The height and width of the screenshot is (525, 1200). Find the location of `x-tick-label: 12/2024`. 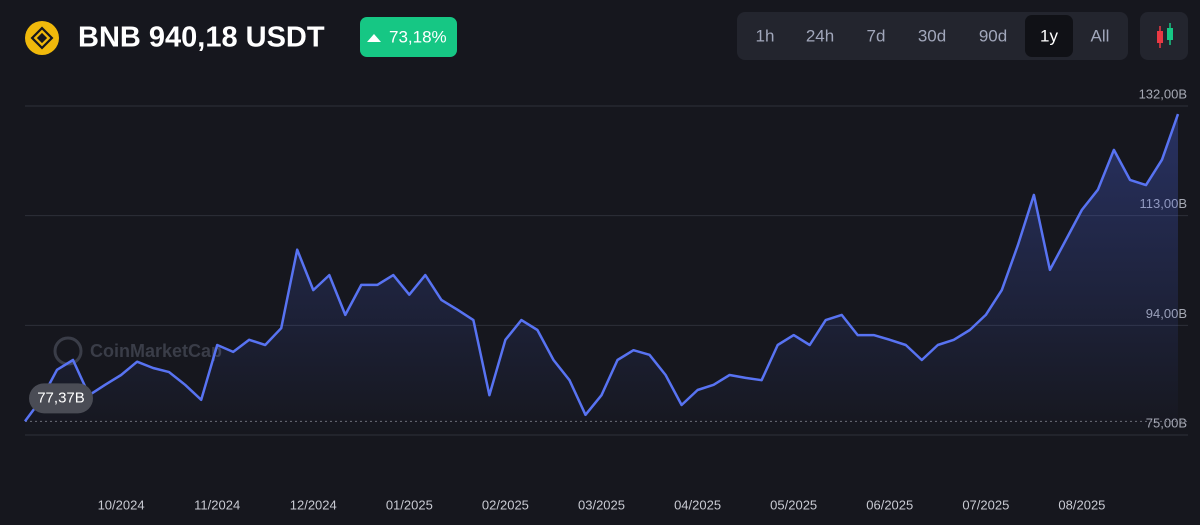

x-tick-label: 12/2024 is located at coordinates (313, 504).